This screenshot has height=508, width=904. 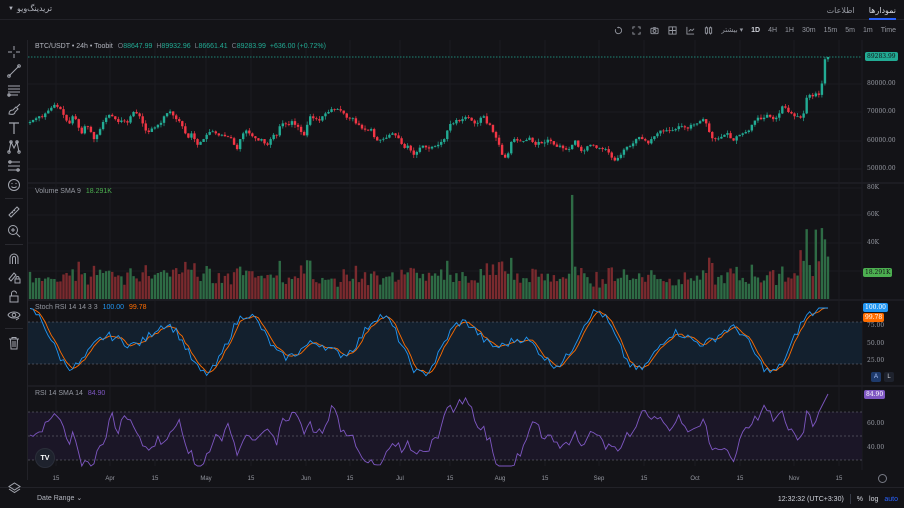 What do you see at coordinates (59, 393) in the screenshot?
I see `rsi-legend-label: RSI 14 SMA 14` at bounding box center [59, 393].